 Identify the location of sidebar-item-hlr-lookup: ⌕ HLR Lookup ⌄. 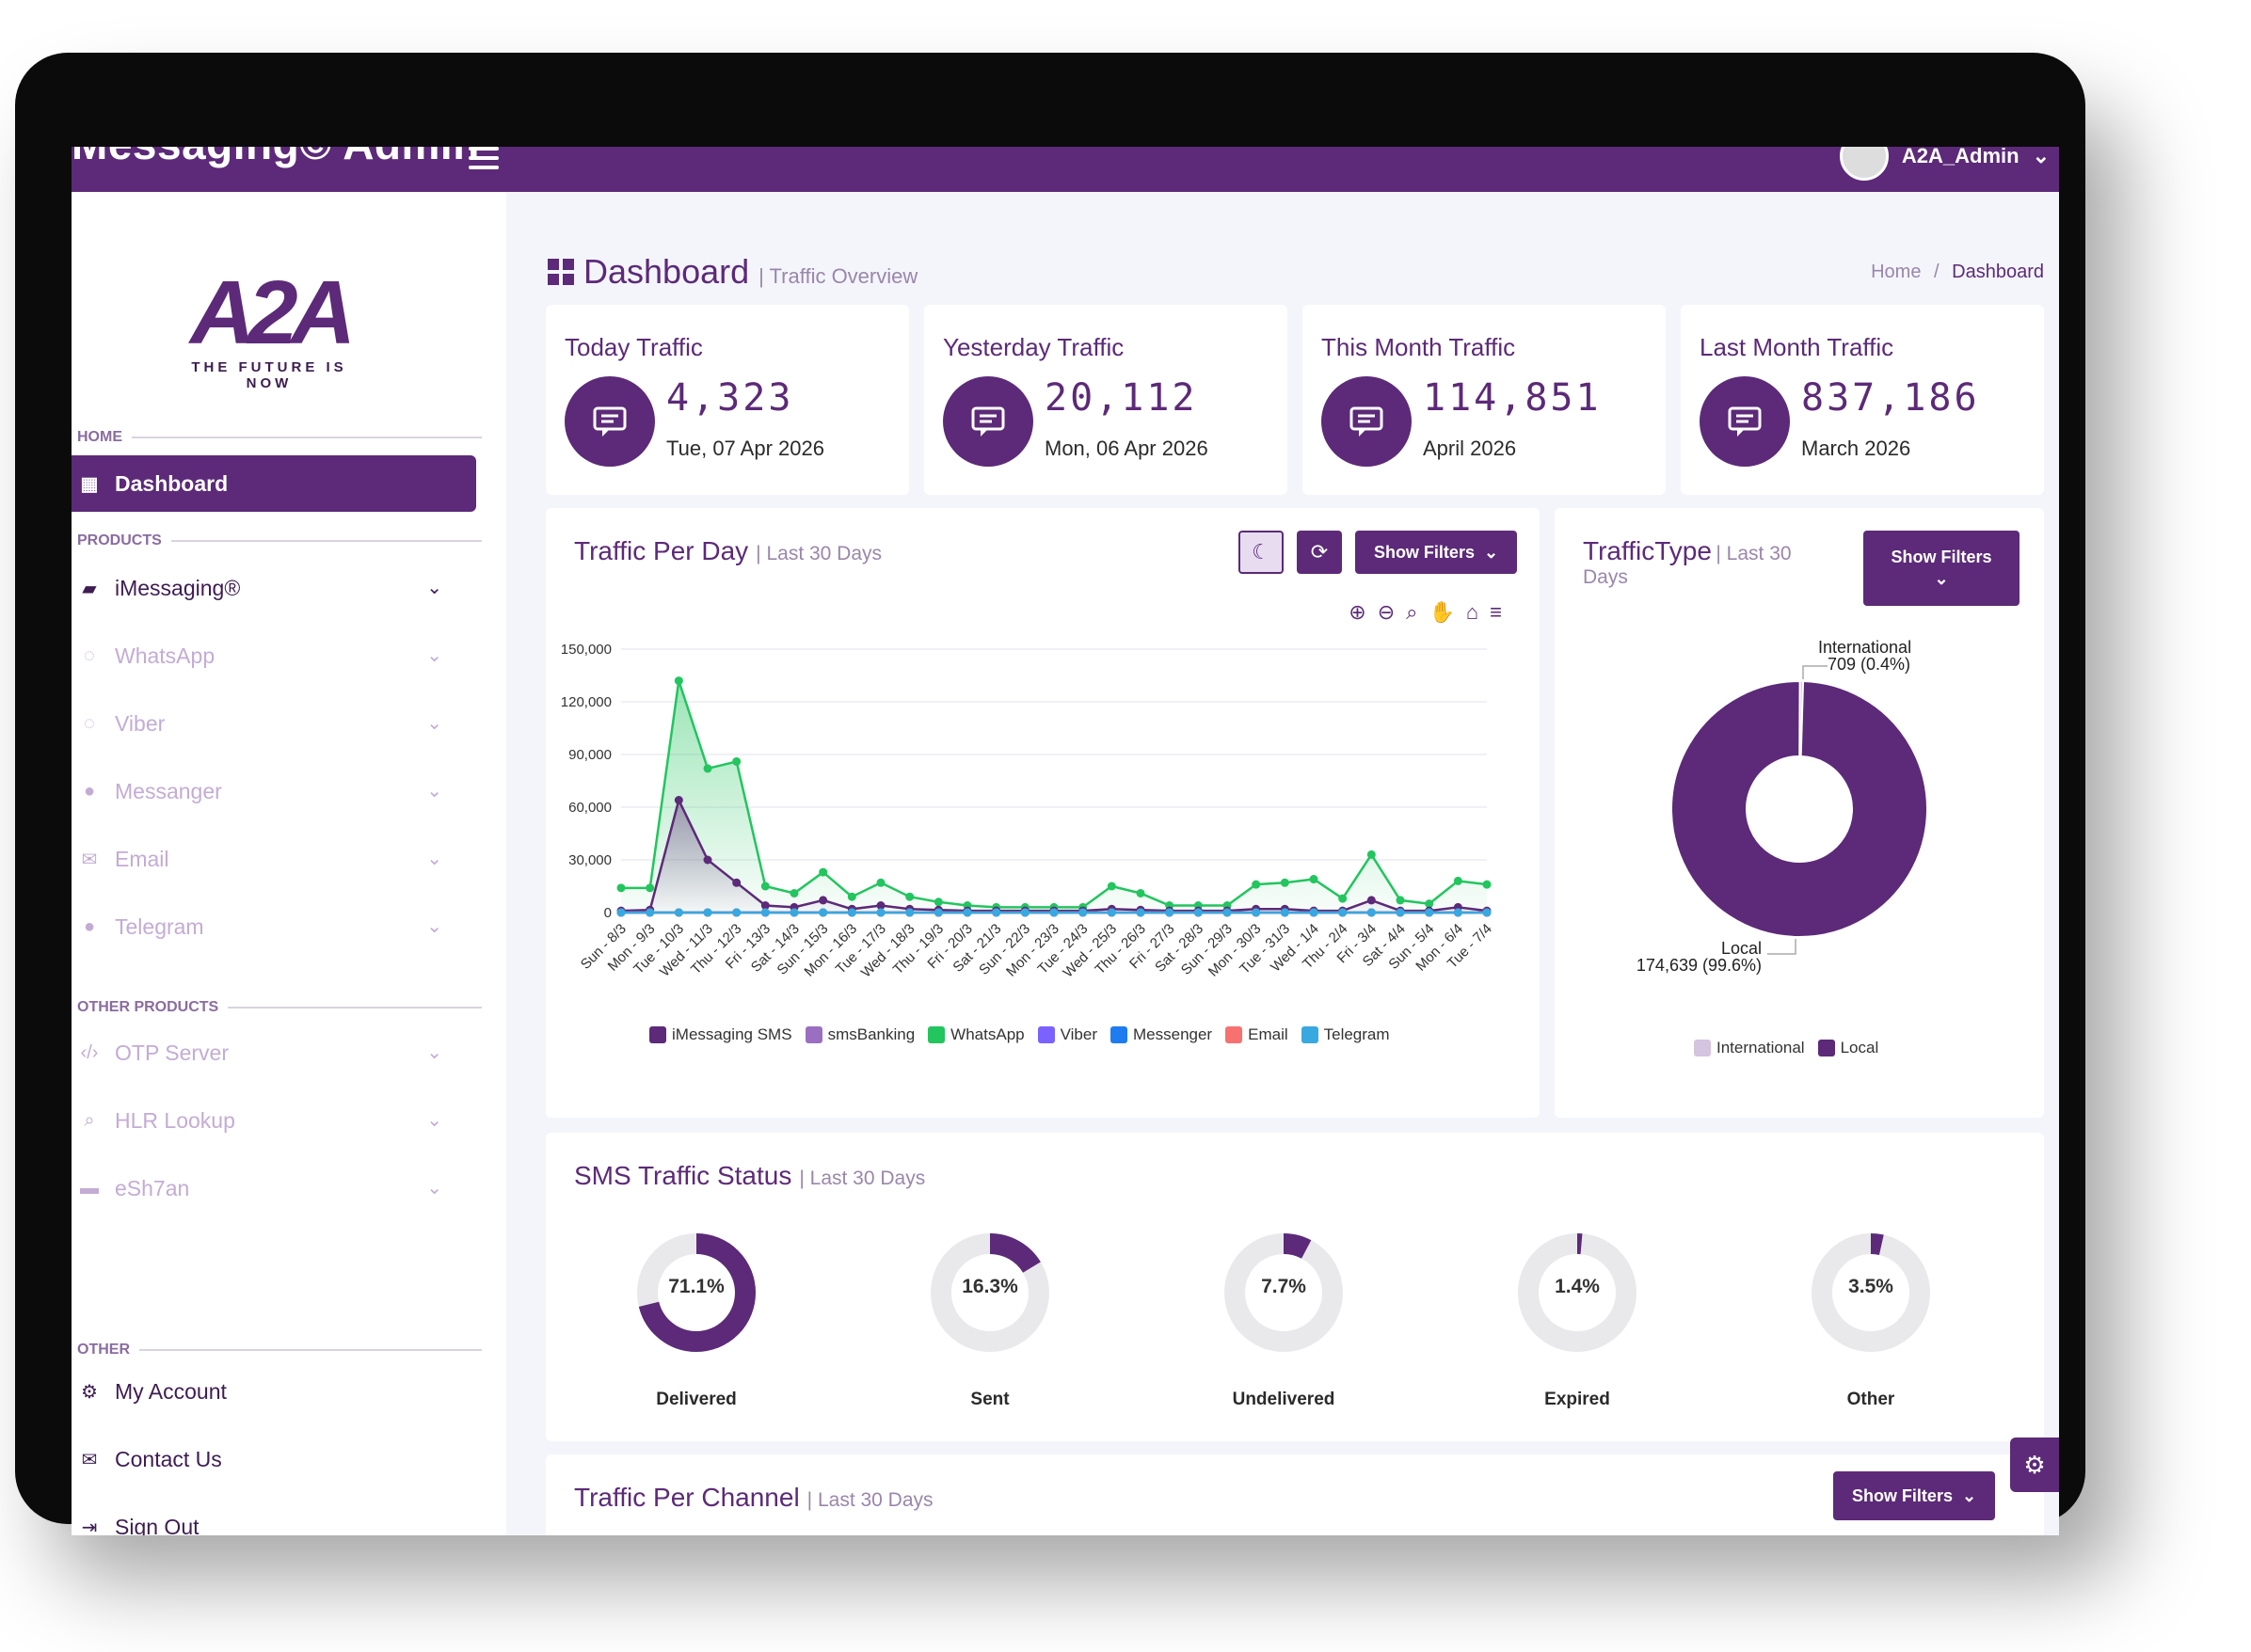
(274, 1120).